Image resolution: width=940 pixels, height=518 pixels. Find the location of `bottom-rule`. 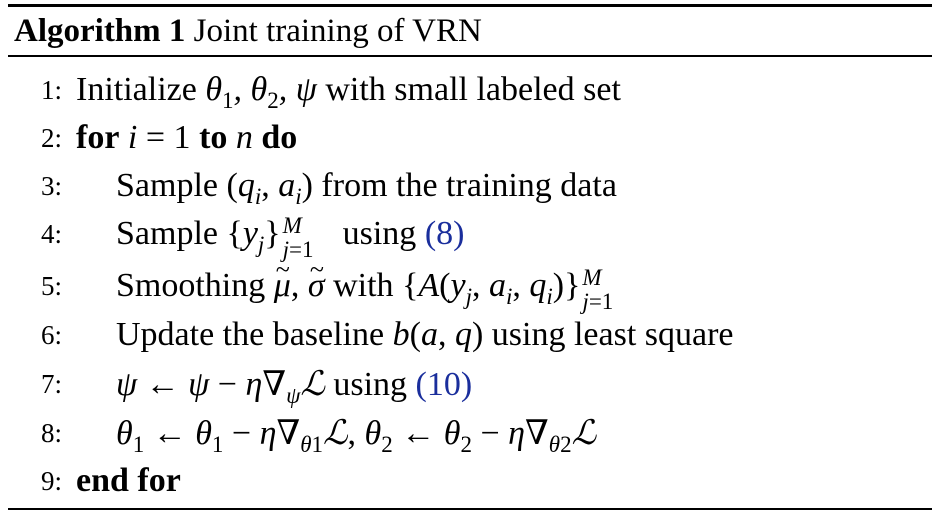

bottom-rule is located at coordinates (470, 509).